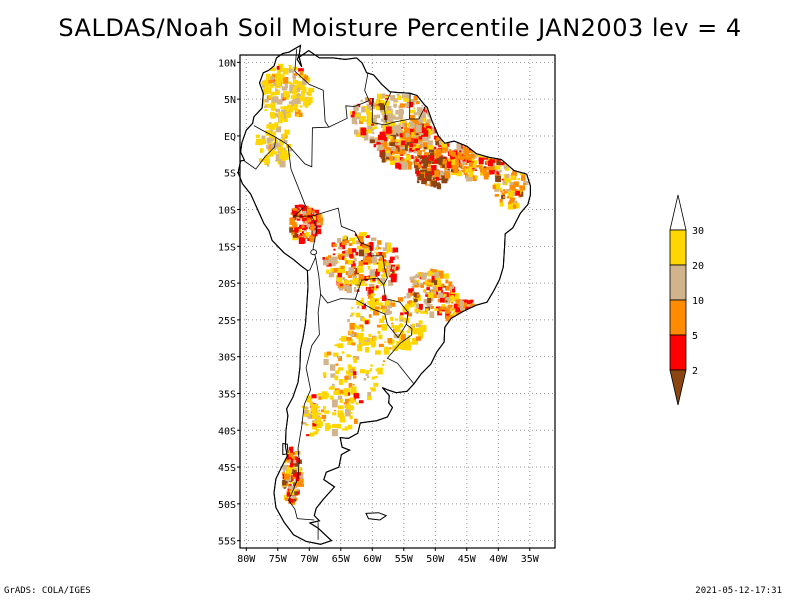 Image resolution: width=800 pixels, height=600 pixels. What do you see at coordinates (678, 352) in the screenshot?
I see `colorbar-box` at bounding box center [678, 352].